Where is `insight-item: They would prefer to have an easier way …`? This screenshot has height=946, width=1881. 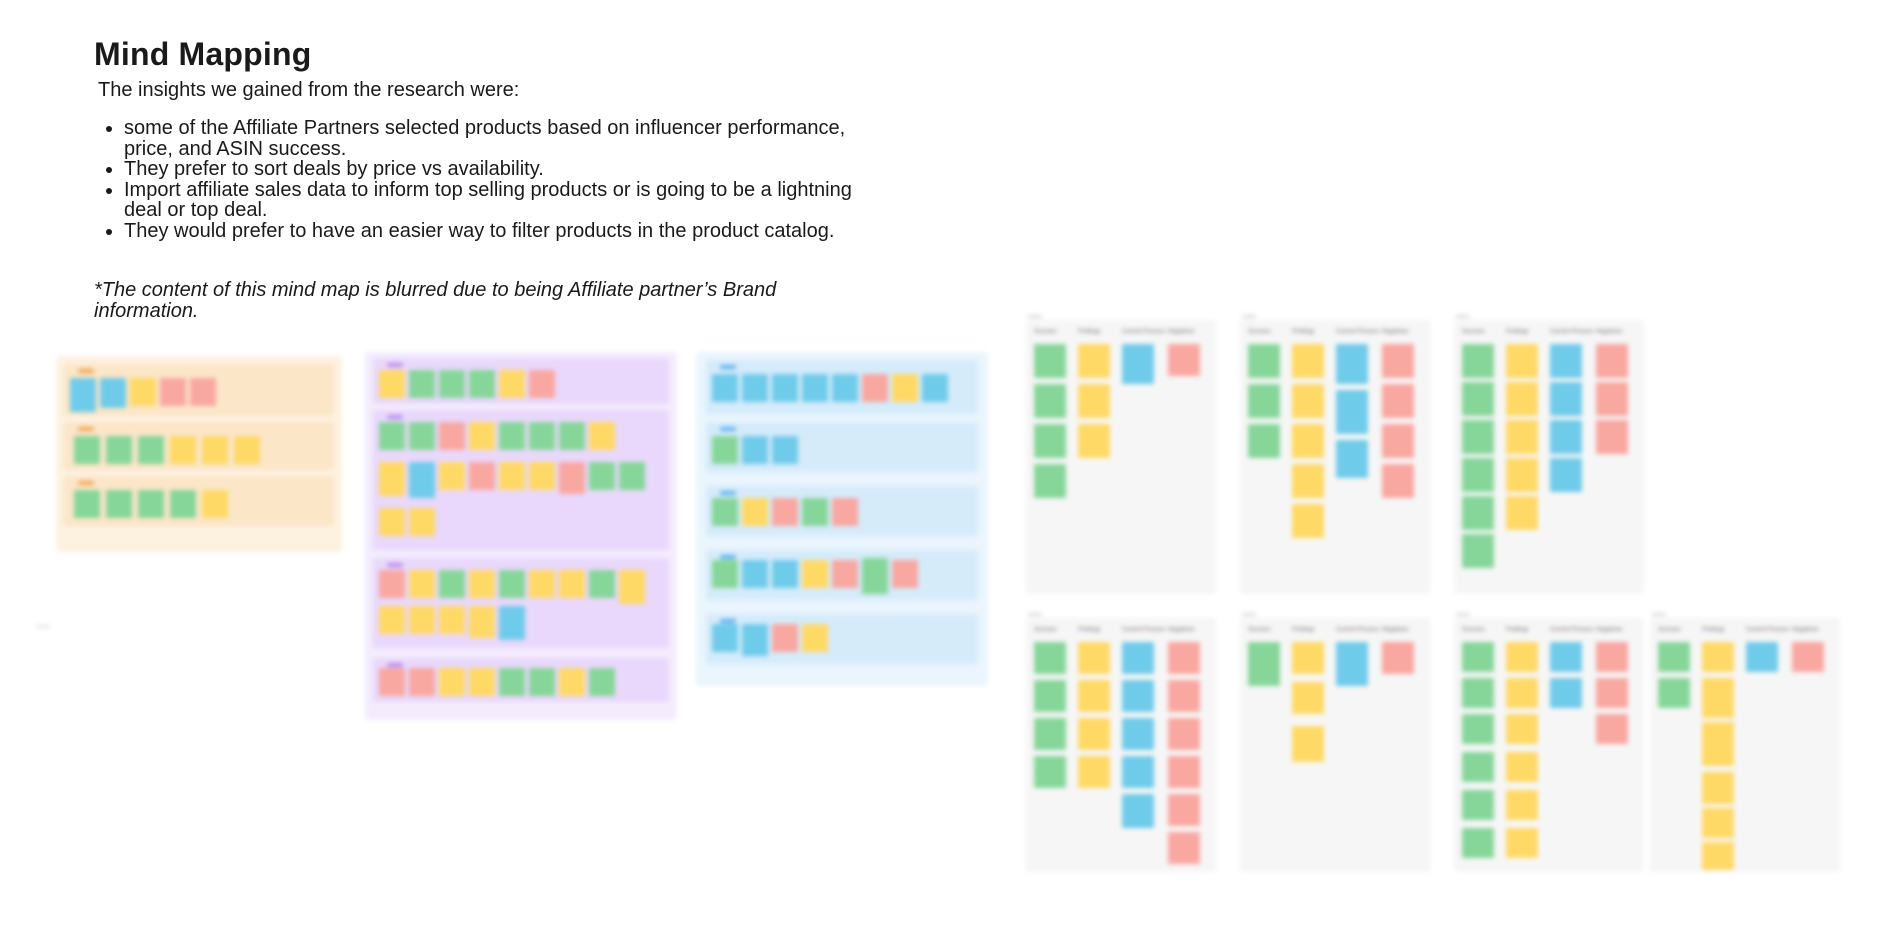
insight-item: They would prefer to have an easier way … is located at coordinates (489, 231).